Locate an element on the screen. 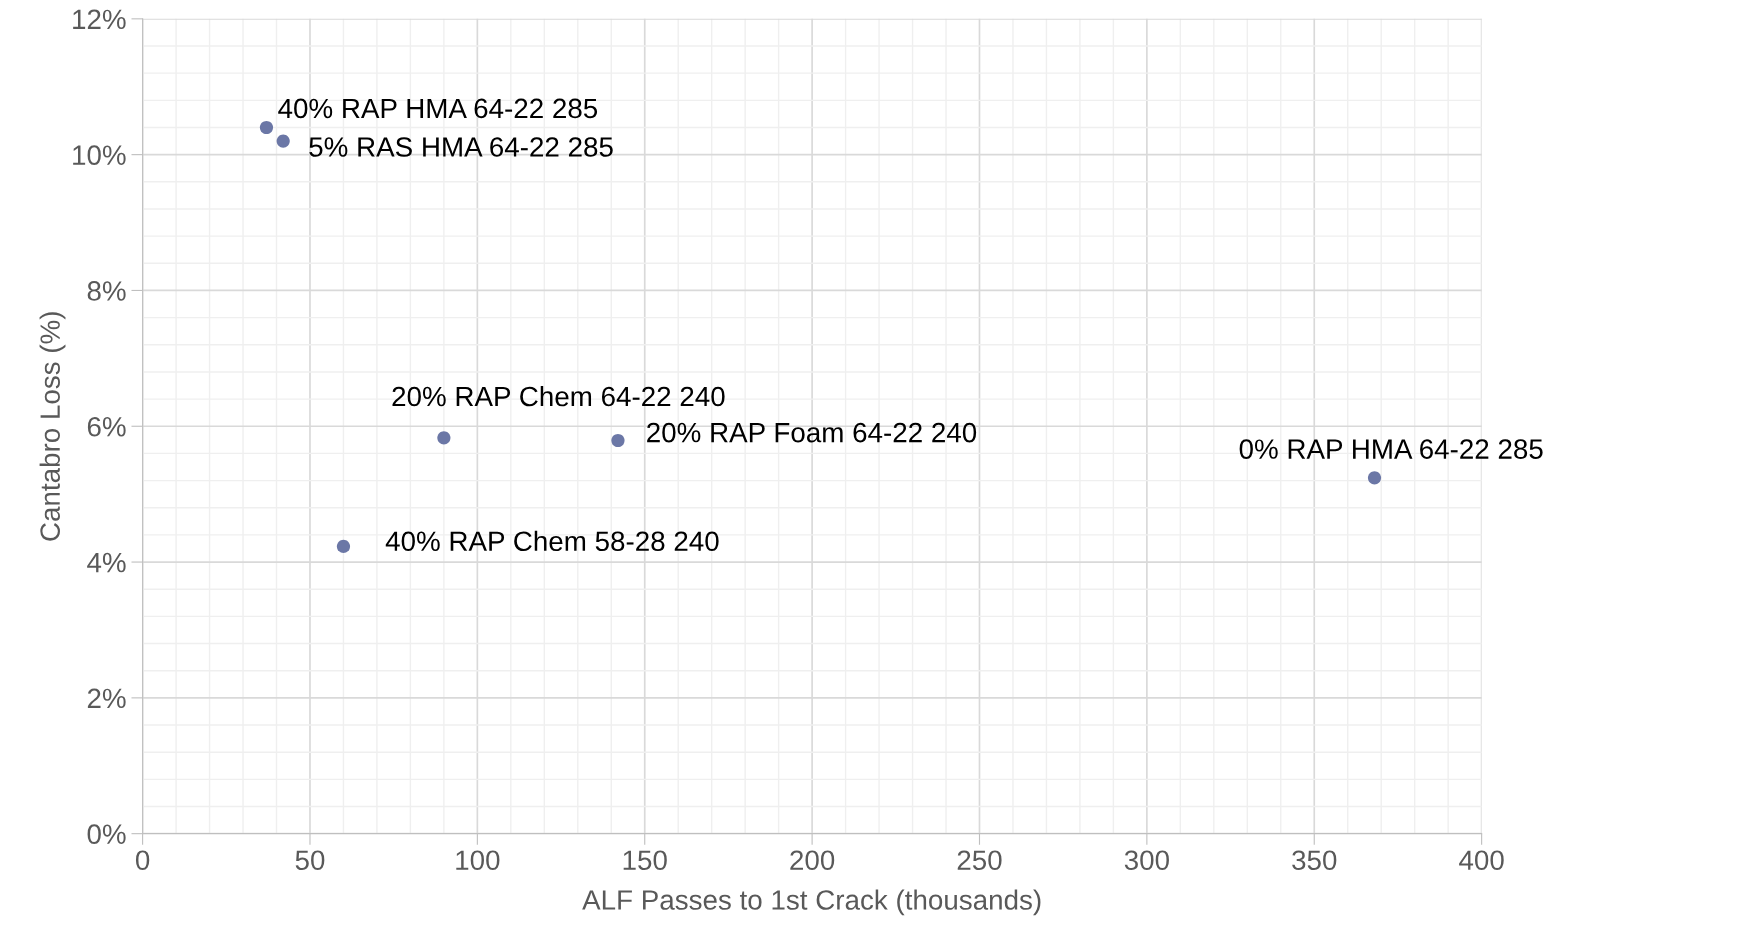 The width and height of the screenshot is (1739, 942). series-label: 40% RAP HMA 64-22 285 is located at coordinates (438, 108).